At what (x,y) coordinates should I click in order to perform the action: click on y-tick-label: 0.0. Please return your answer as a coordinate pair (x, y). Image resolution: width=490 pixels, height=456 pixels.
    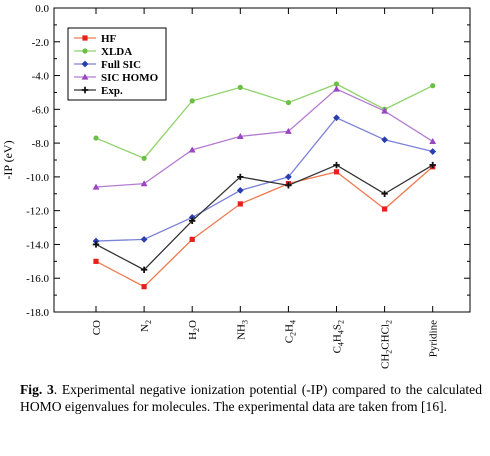
    Looking at the image, I should click on (42, 9).